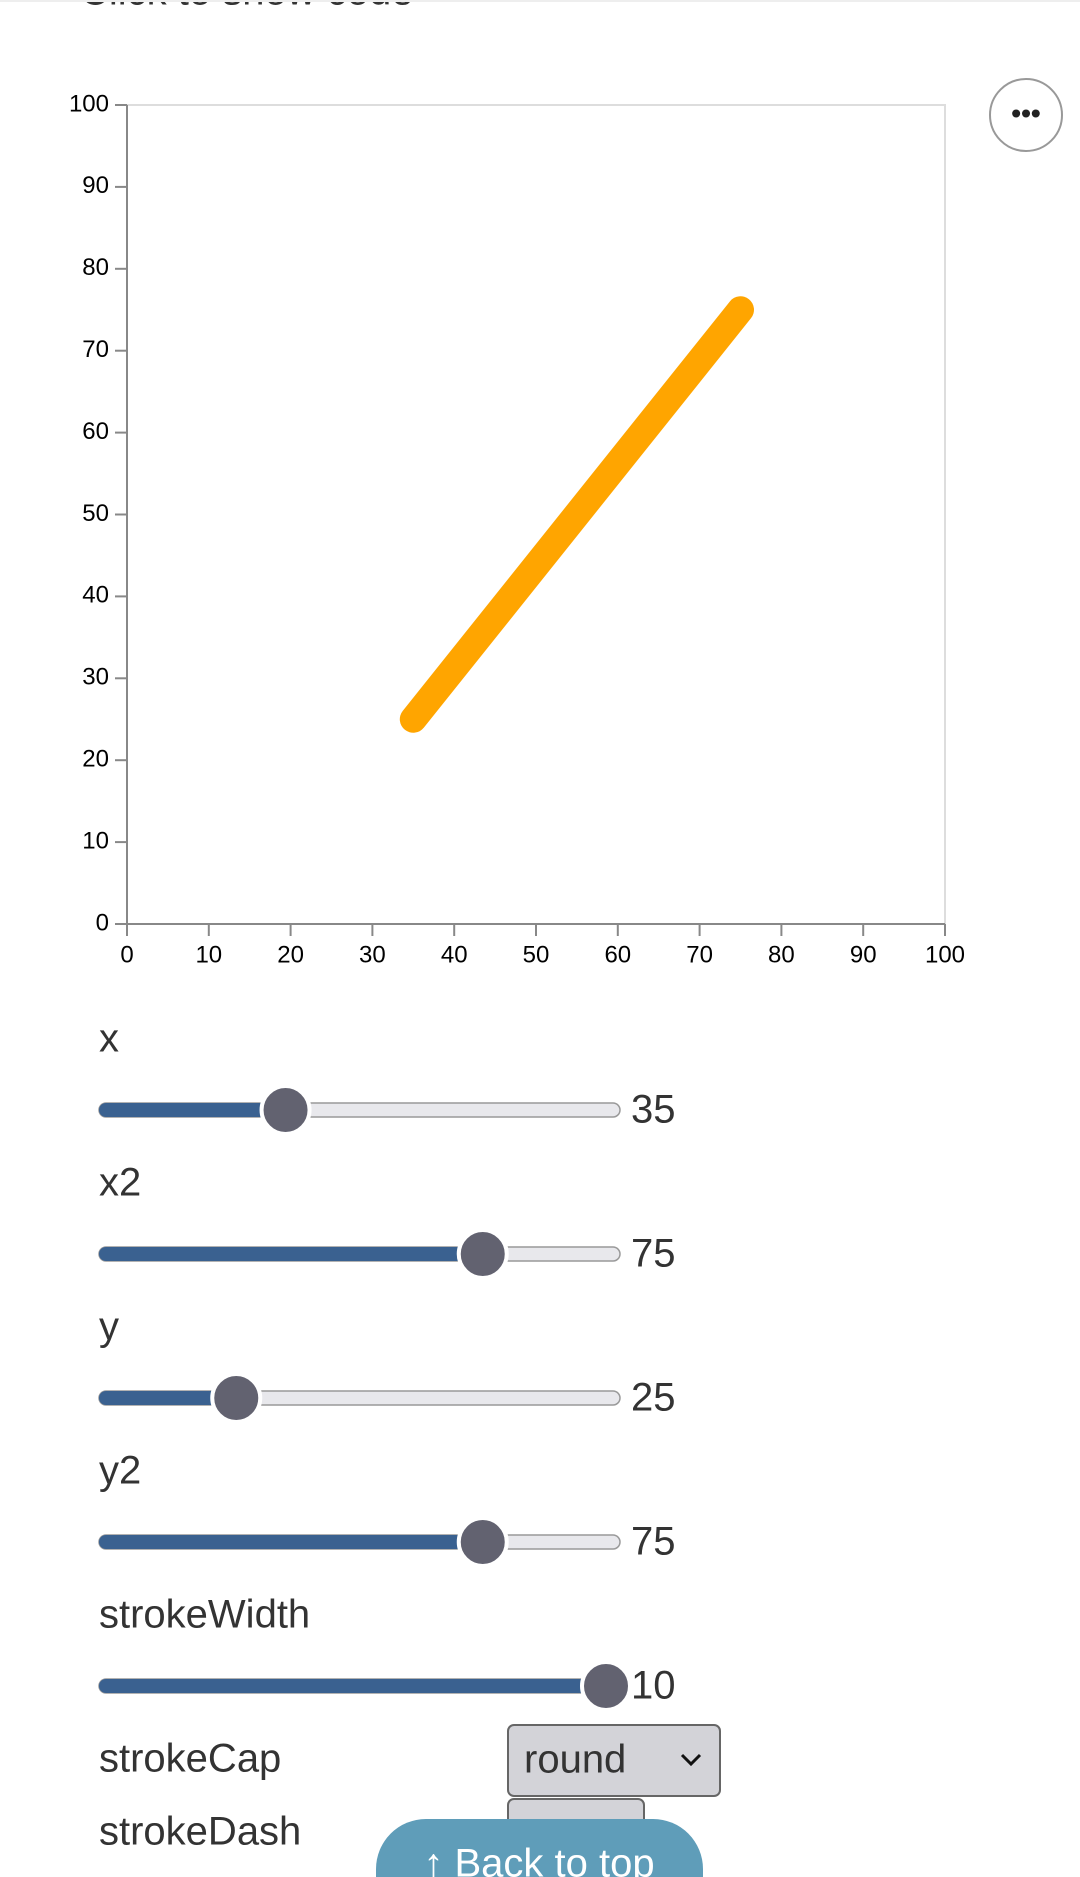 The width and height of the screenshot is (1080, 1877). I want to click on y-tick-label: 50, so click(95, 513).